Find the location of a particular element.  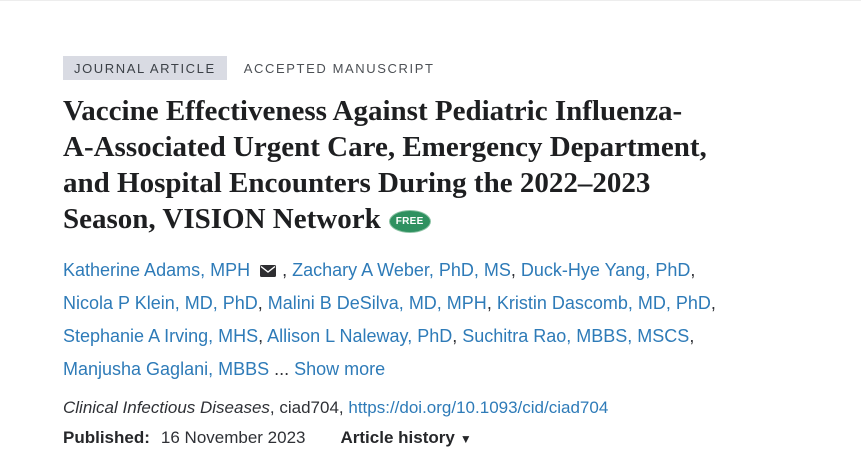

email-envelope-icon is located at coordinates (268, 270).